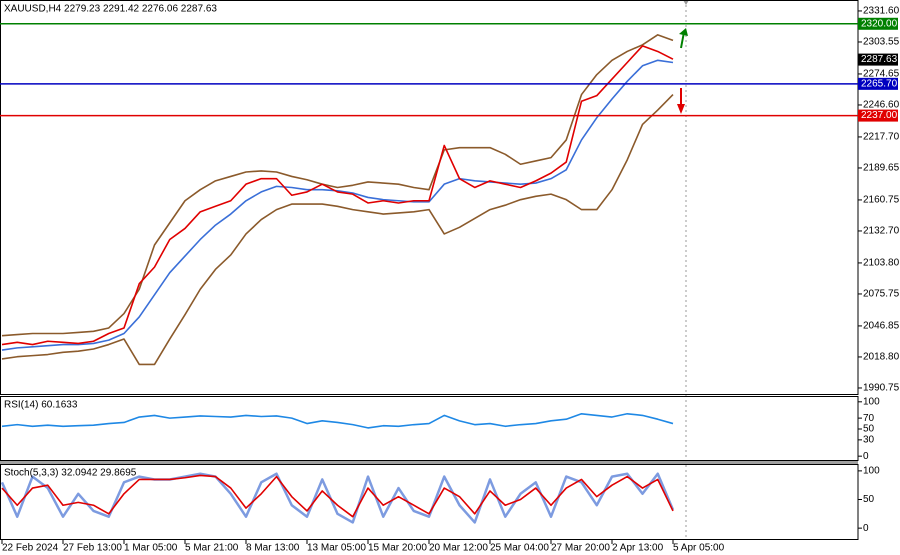  I want to click on x-tick-label: 5 Apr 05:00, so click(699, 548).